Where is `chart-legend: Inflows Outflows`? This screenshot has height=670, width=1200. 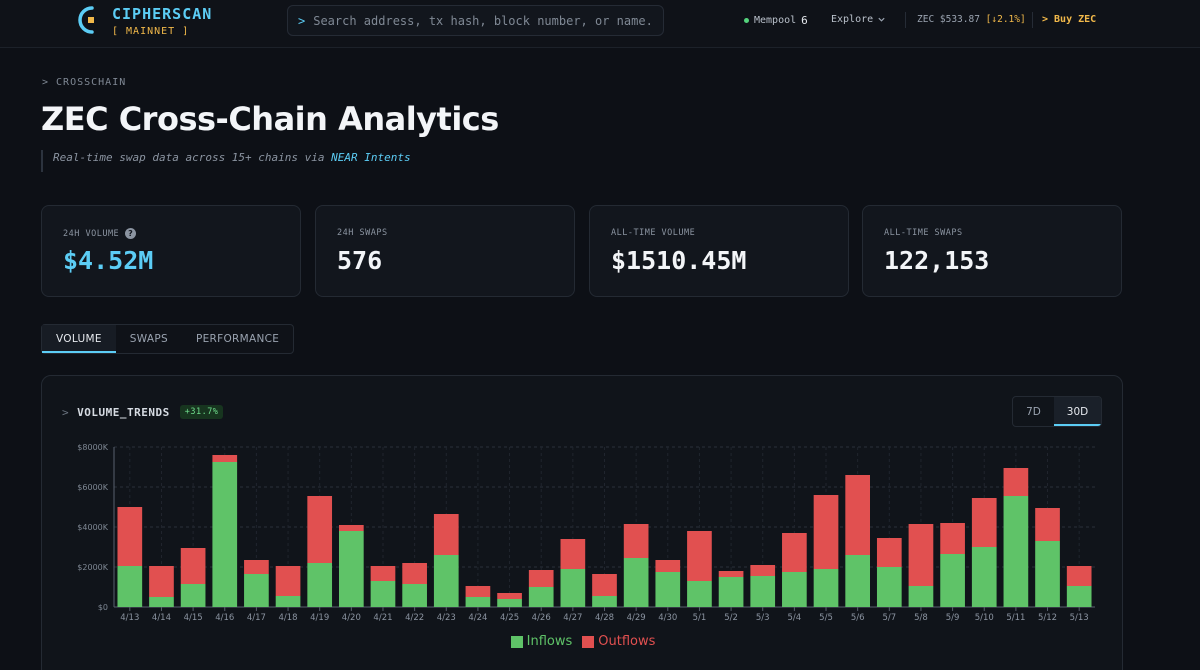
chart-legend: Inflows Outflows is located at coordinates (583, 641).